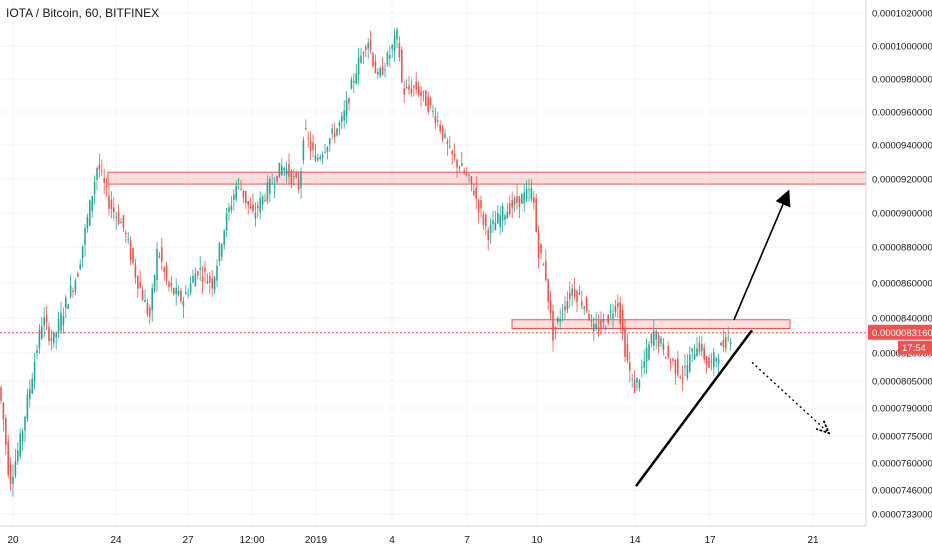  I want to click on y-tick-label: 0.0000980000, so click(902, 80).